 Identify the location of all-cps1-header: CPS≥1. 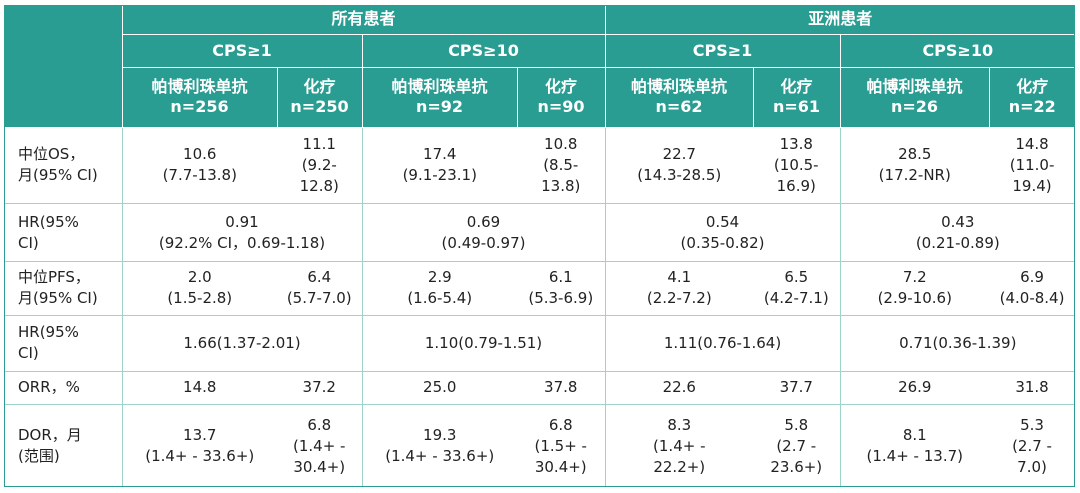
(242, 51).